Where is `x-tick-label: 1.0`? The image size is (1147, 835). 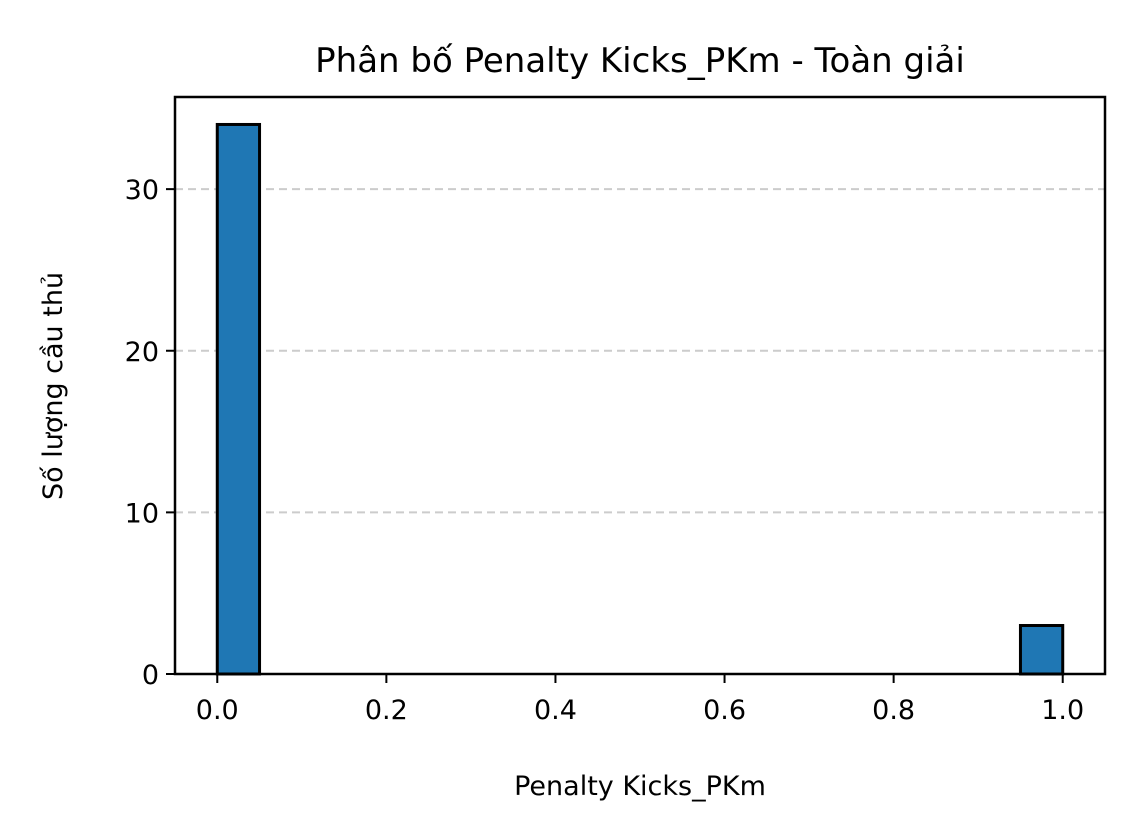
x-tick-label: 1.0 is located at coordinates (1062, 710).